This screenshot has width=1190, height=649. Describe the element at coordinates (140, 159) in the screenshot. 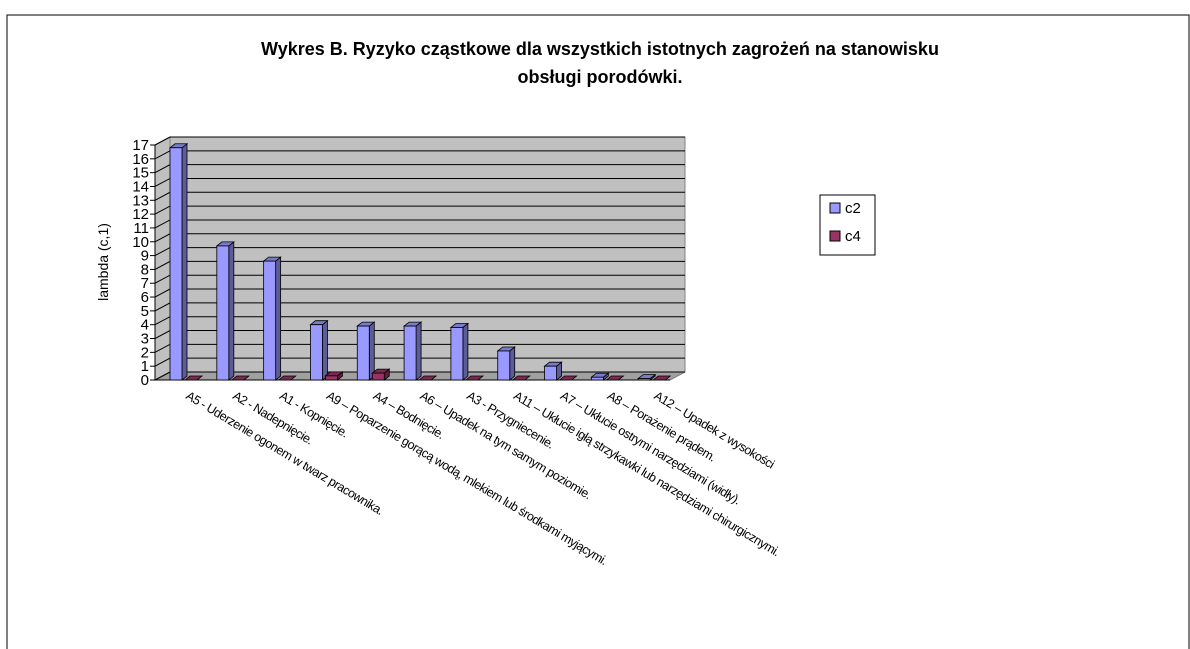

I see `y-tick-label: 16` at that location.